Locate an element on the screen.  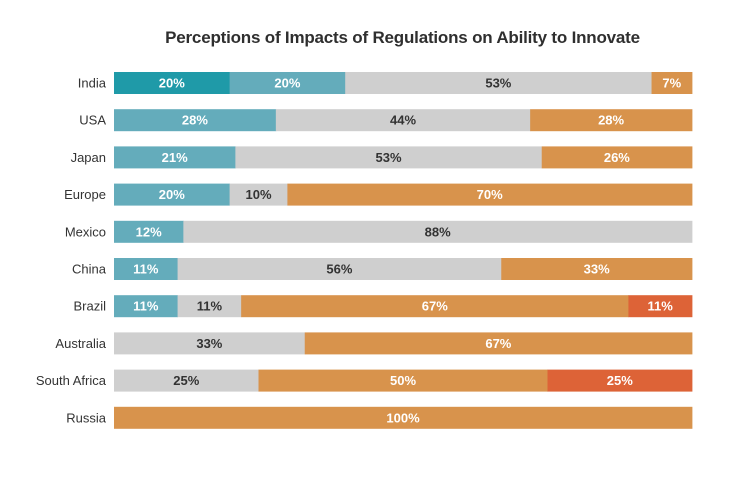
data-label-brazil-1: 11% is located at coordinates (146, 306).